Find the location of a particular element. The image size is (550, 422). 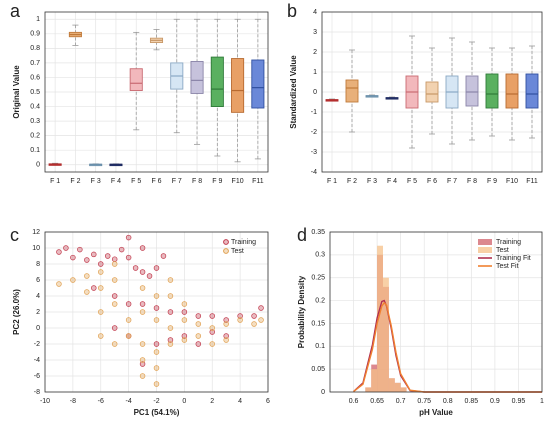

y-tick-label: 0.5 is located at coordinates (35, 92).